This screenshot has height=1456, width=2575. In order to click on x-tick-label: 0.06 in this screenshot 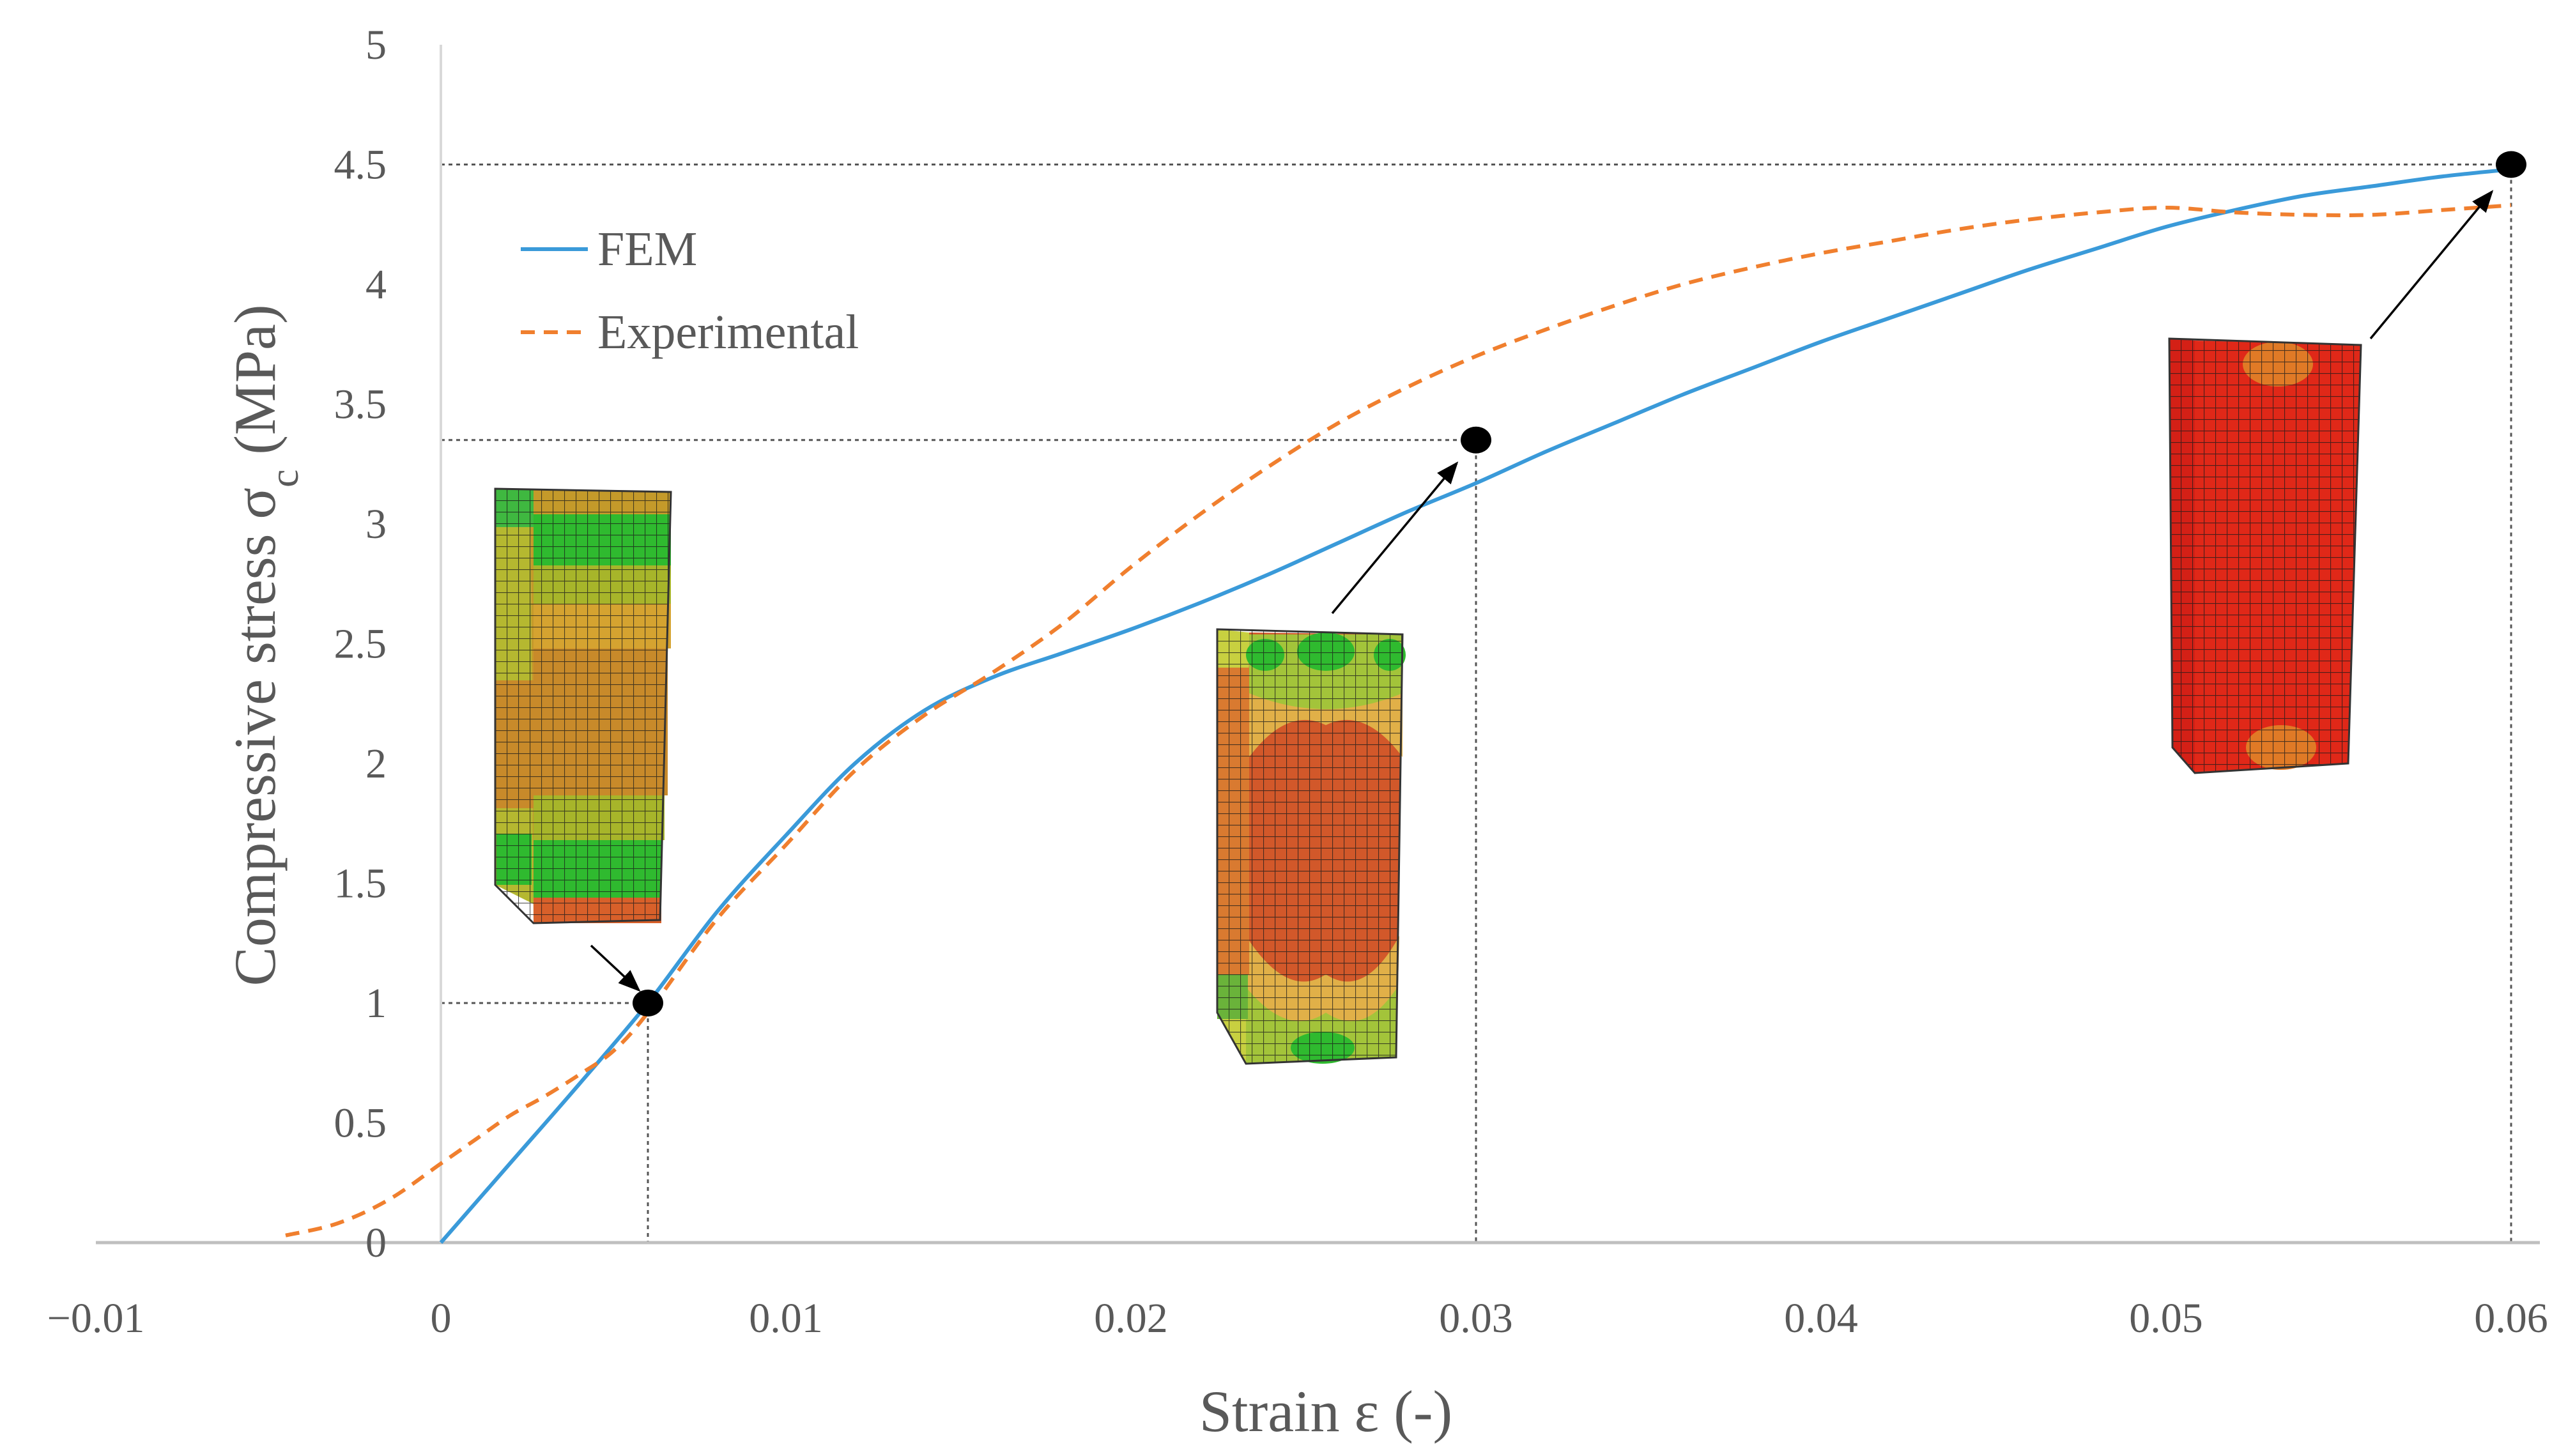, I will do `click(2511, 1318)`.